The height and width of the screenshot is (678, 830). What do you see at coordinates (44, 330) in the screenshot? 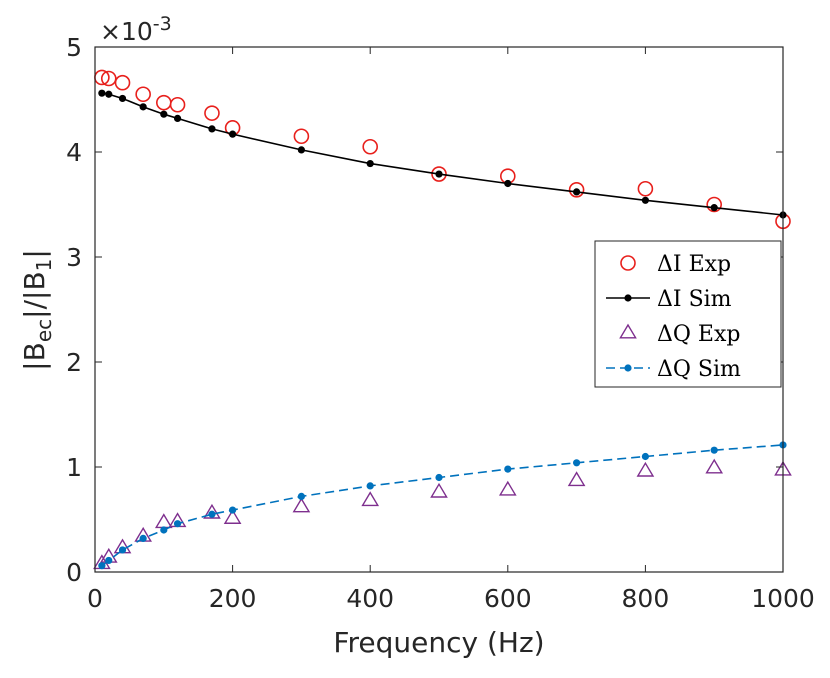
I see `y-axis-title-sub1: ec` at bounding box center [44, 330].